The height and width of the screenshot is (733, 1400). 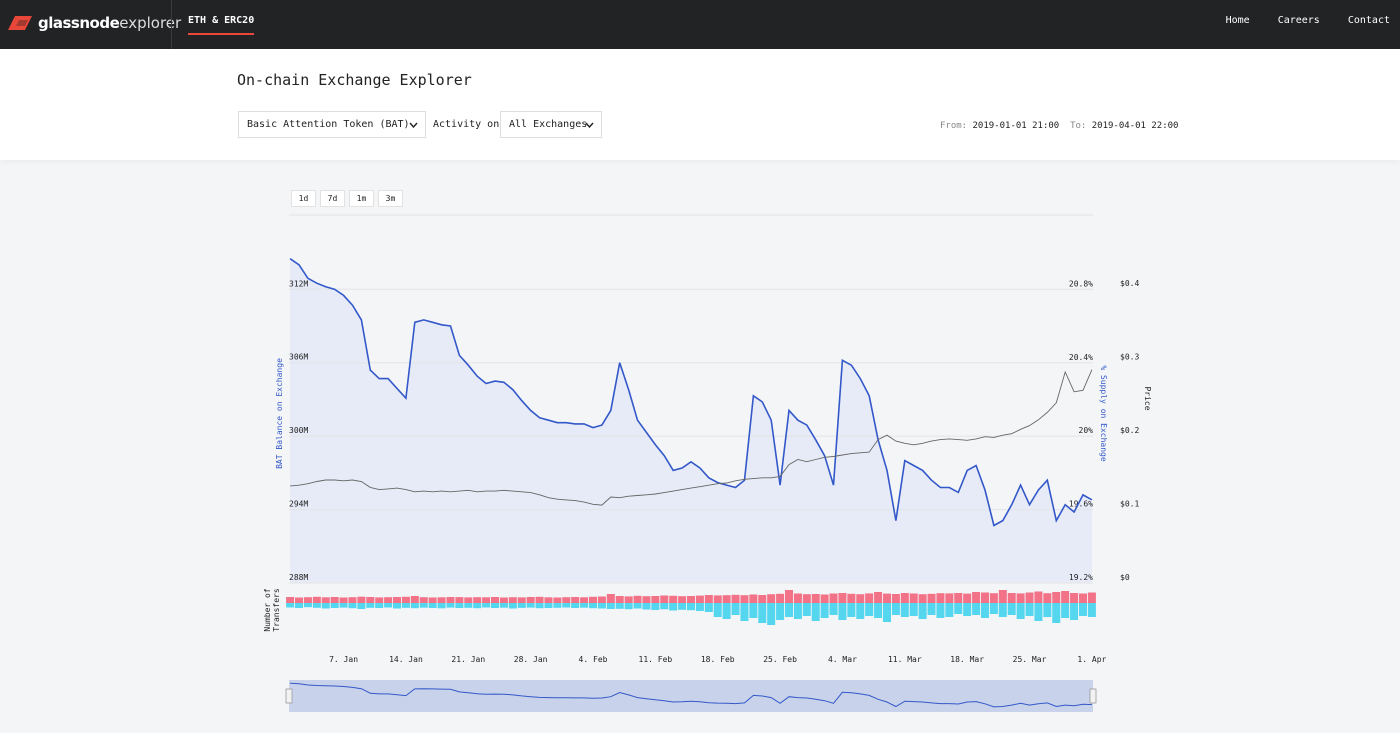 What do you see at coordinates (1368, 20) in the screenshot?
I see `nav-link: Contact` at bounding box center [1368, 20].